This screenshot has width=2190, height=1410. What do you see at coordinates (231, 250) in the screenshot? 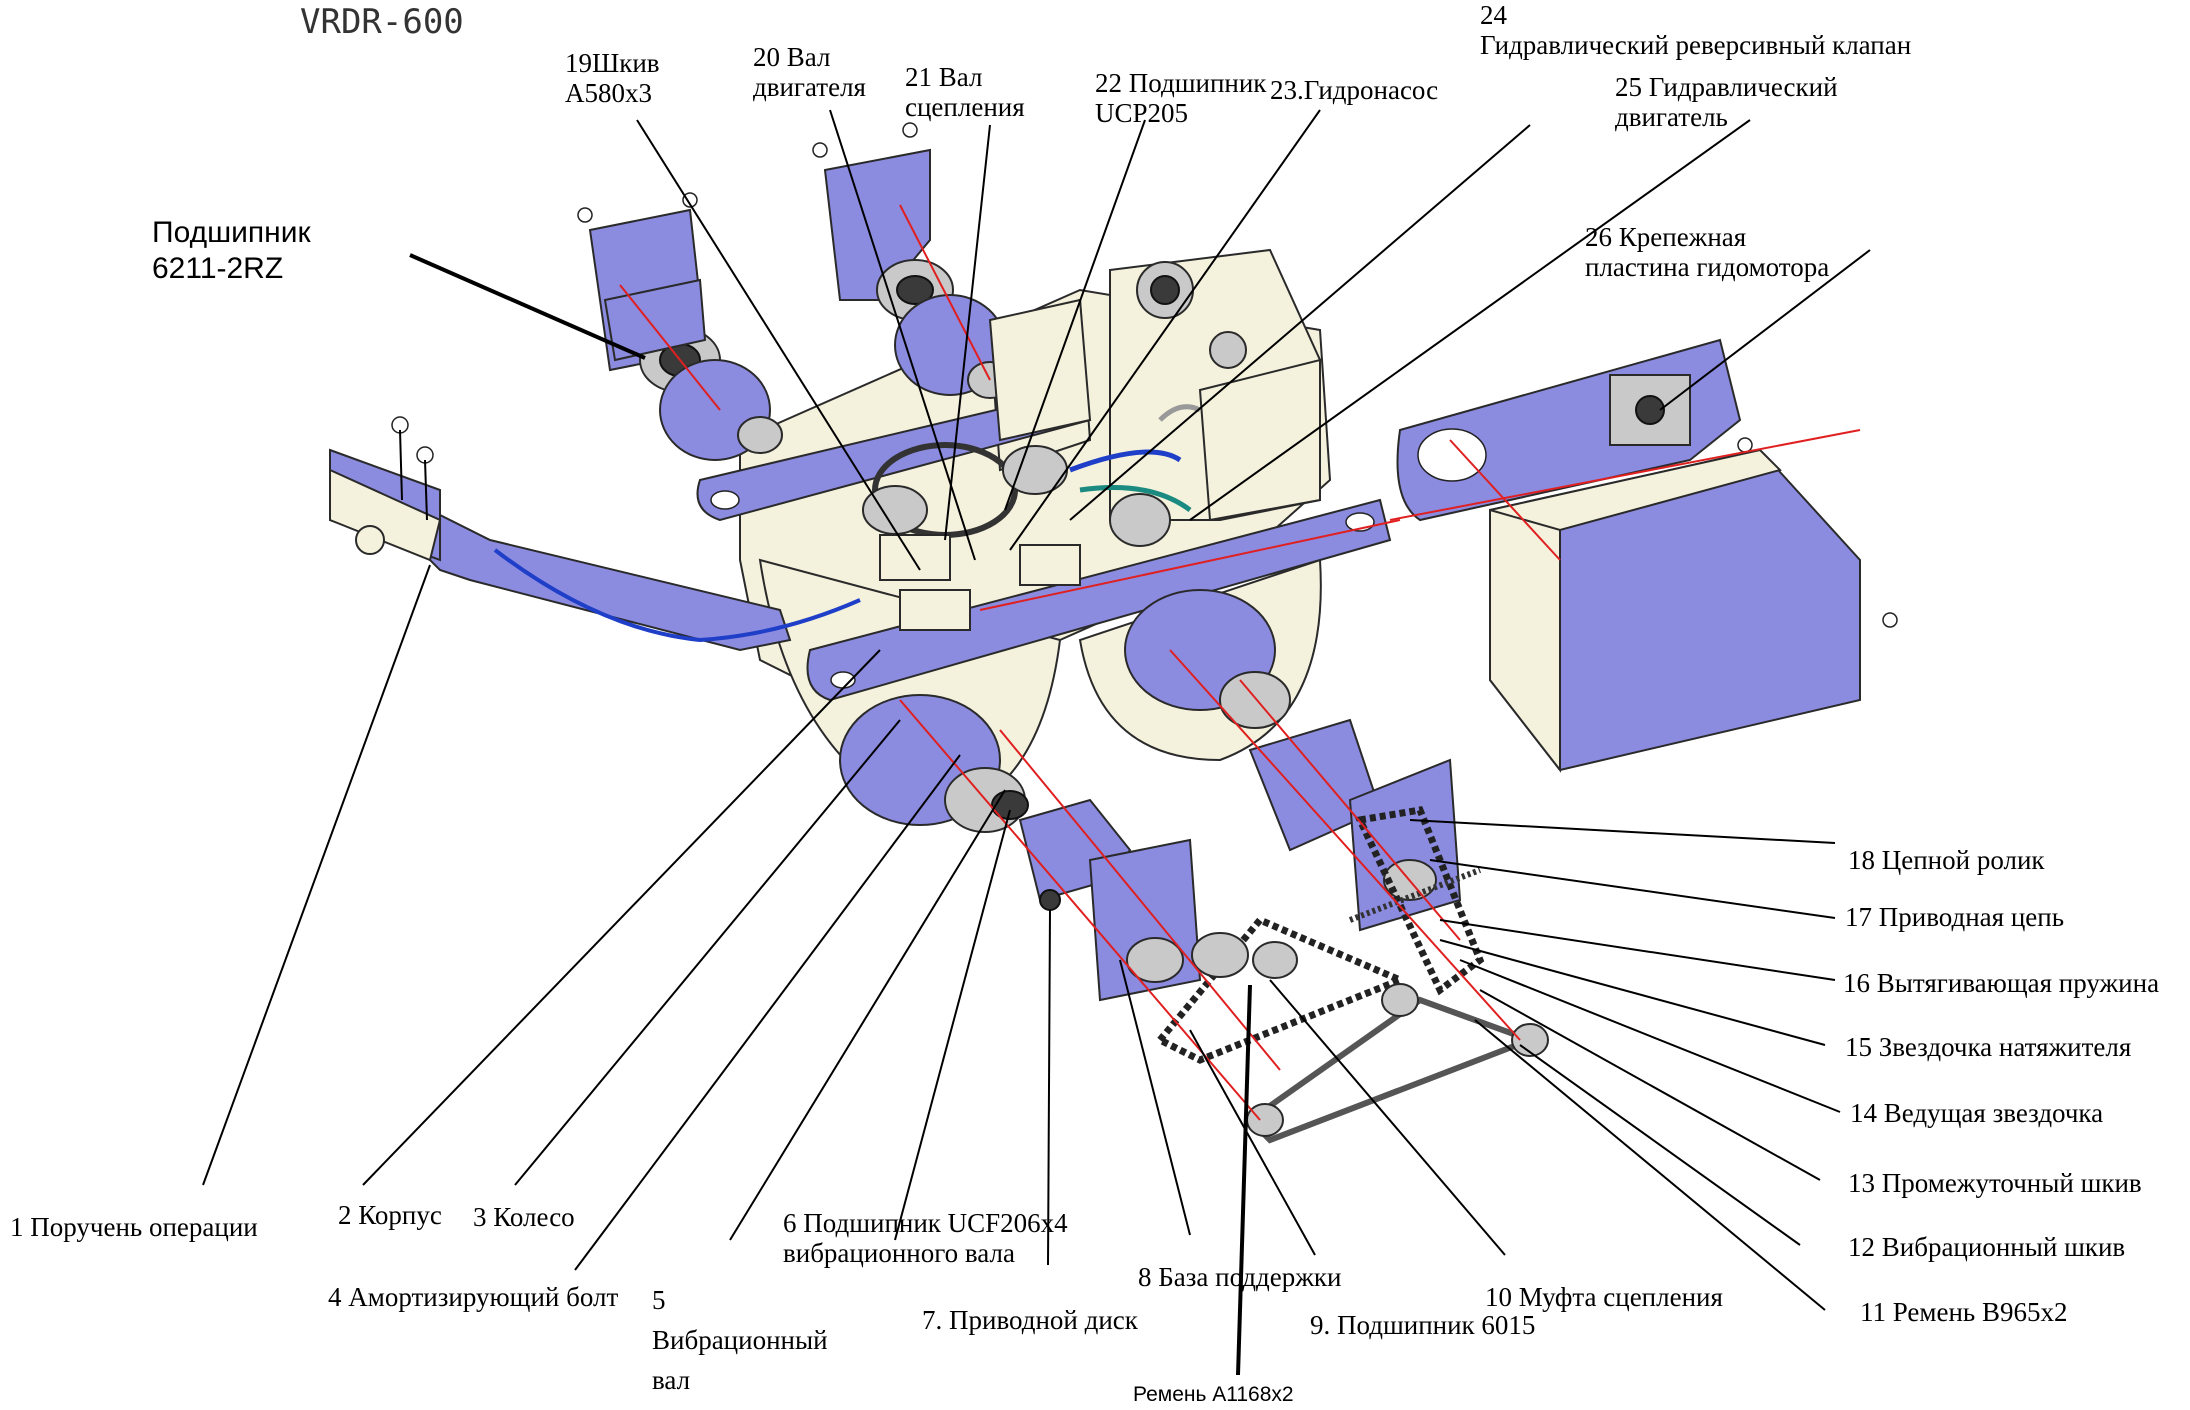
I see `label-bearing-6211: Подшипник 6211-2RZ` at bounding box center [231, 250].